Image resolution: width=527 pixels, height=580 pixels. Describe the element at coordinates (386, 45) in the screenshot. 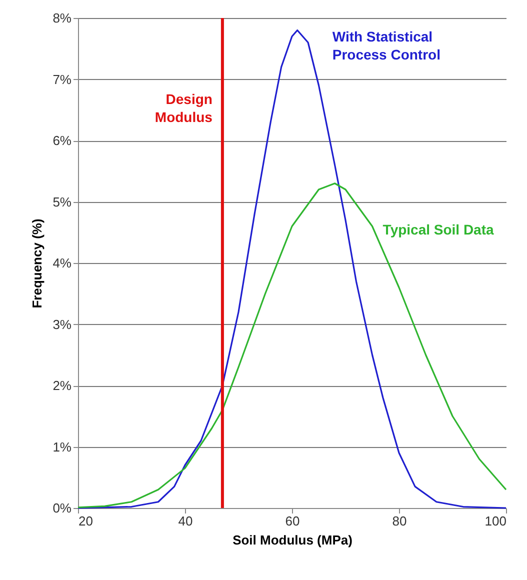

I see `series-label: With Statistical Process Control` at that location.